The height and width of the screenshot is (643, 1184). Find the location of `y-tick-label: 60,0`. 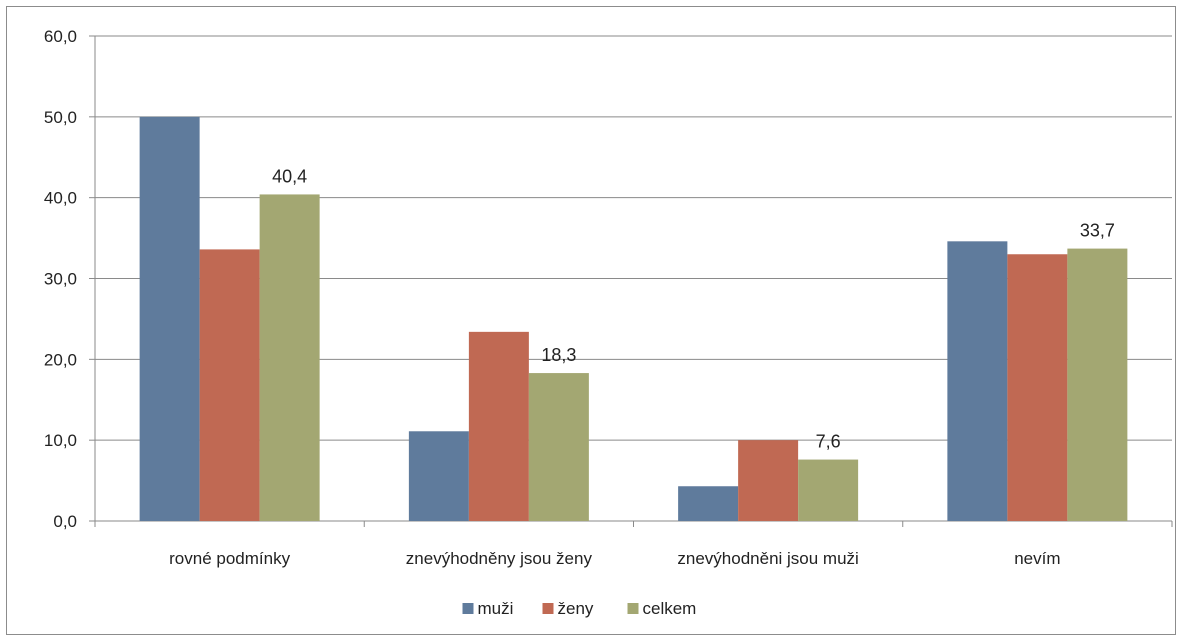

y-tick-label: 60,0 is located at coordinates (60, 36).